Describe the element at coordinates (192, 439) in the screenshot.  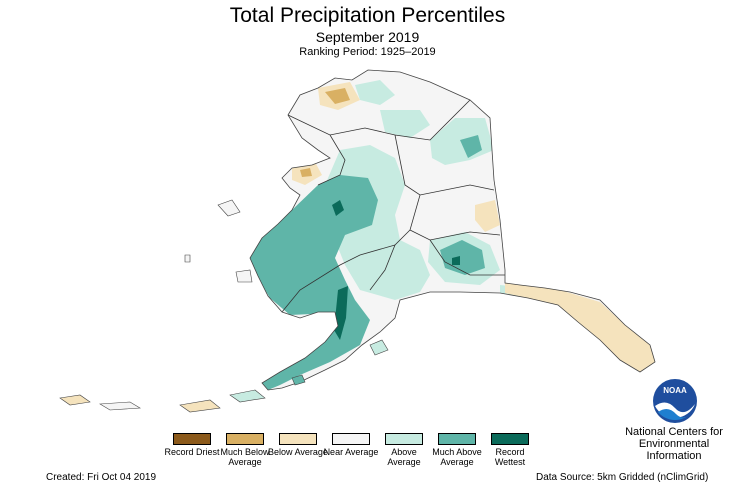
I see `legend-swatch-record-driest` at that location.